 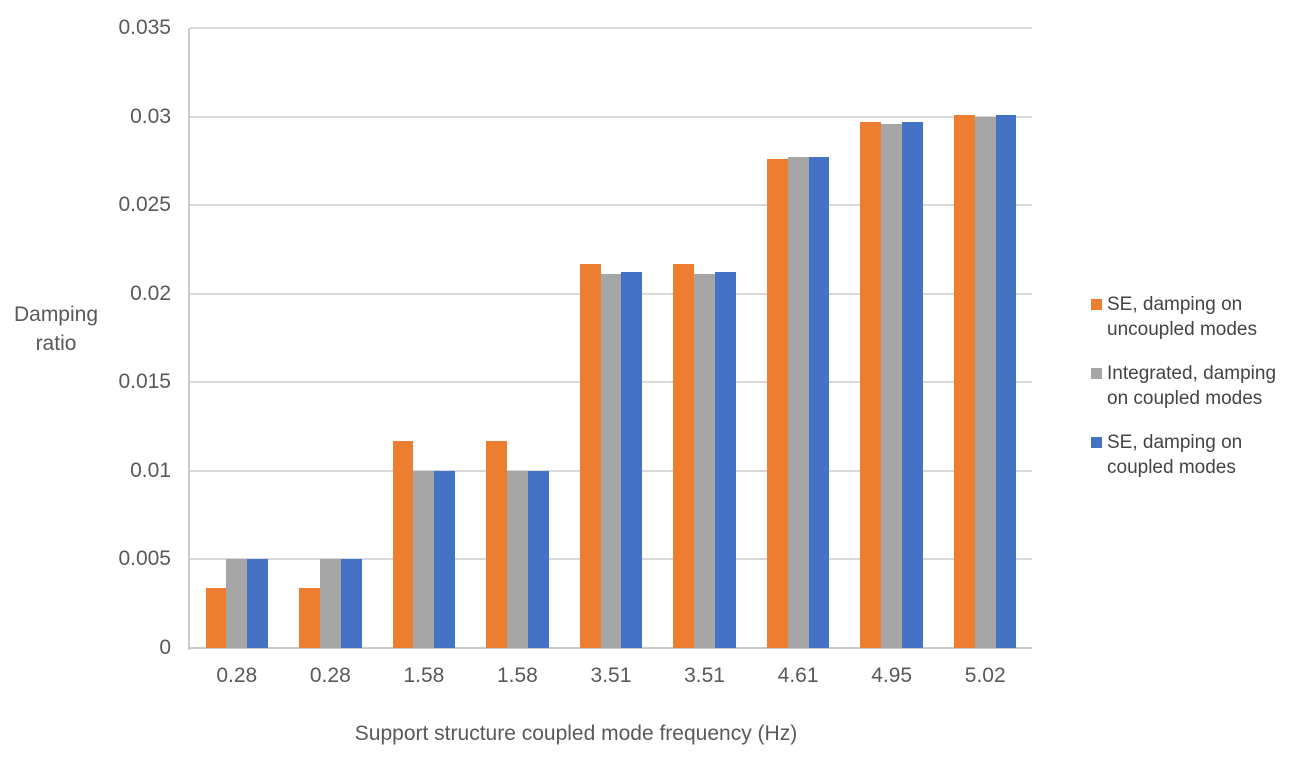 What do you see at coordinates (165, 647) in the screenshot?
I see `y-tick-label: 0` at bounding box center [165, 647].